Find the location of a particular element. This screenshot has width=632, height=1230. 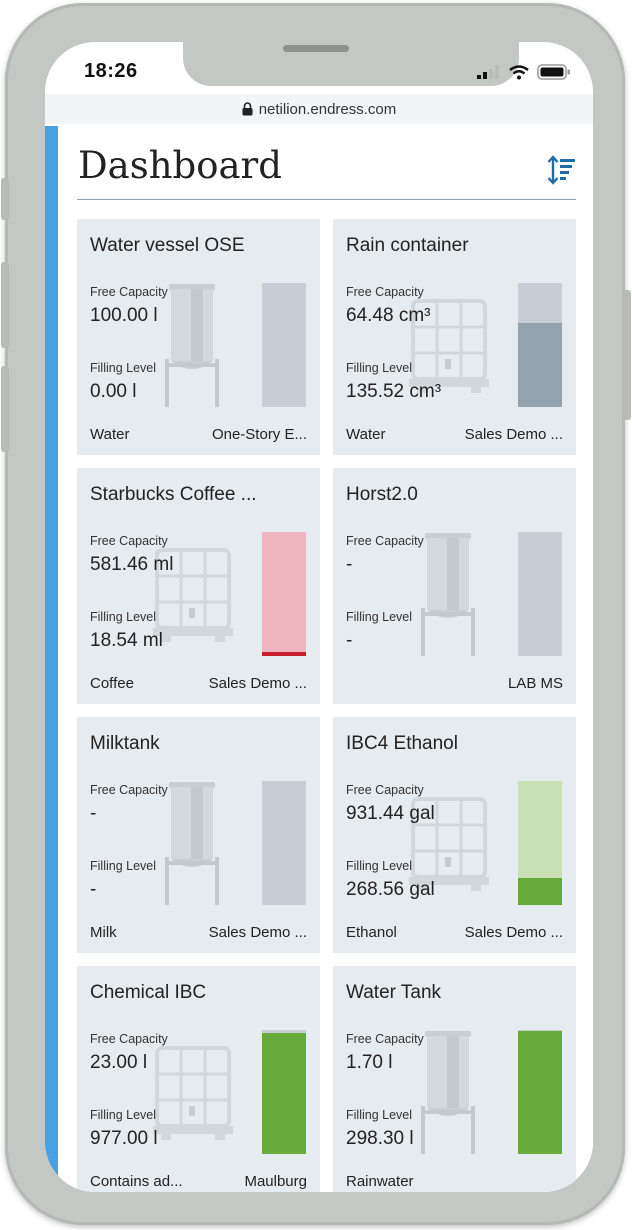

free-capacity-value: 100.00 l is located at coordinates (124, 315).